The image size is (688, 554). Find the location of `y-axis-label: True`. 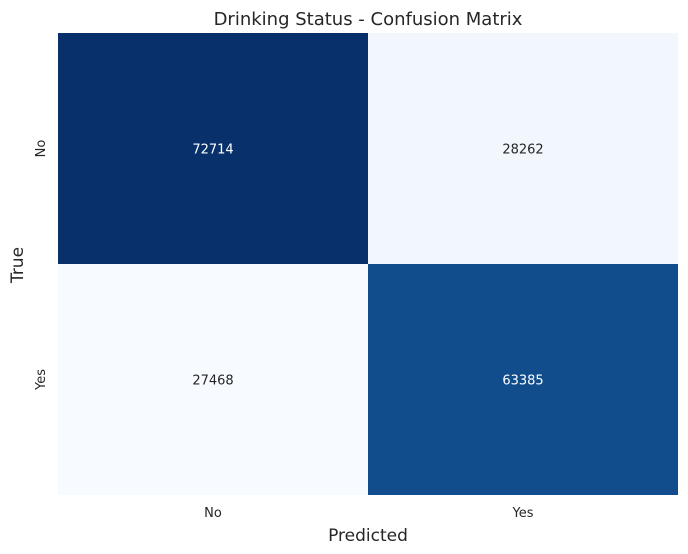

y-axis-label: True is located at coordinates (18, 265).